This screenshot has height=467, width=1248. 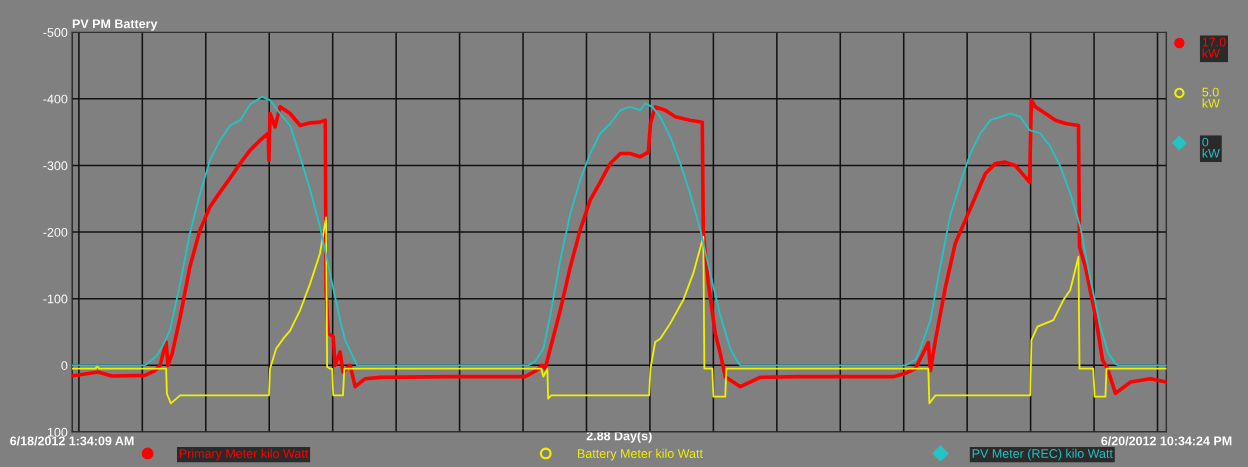 I want to click on y-tick-label: -300, so click(x=55, y=166).